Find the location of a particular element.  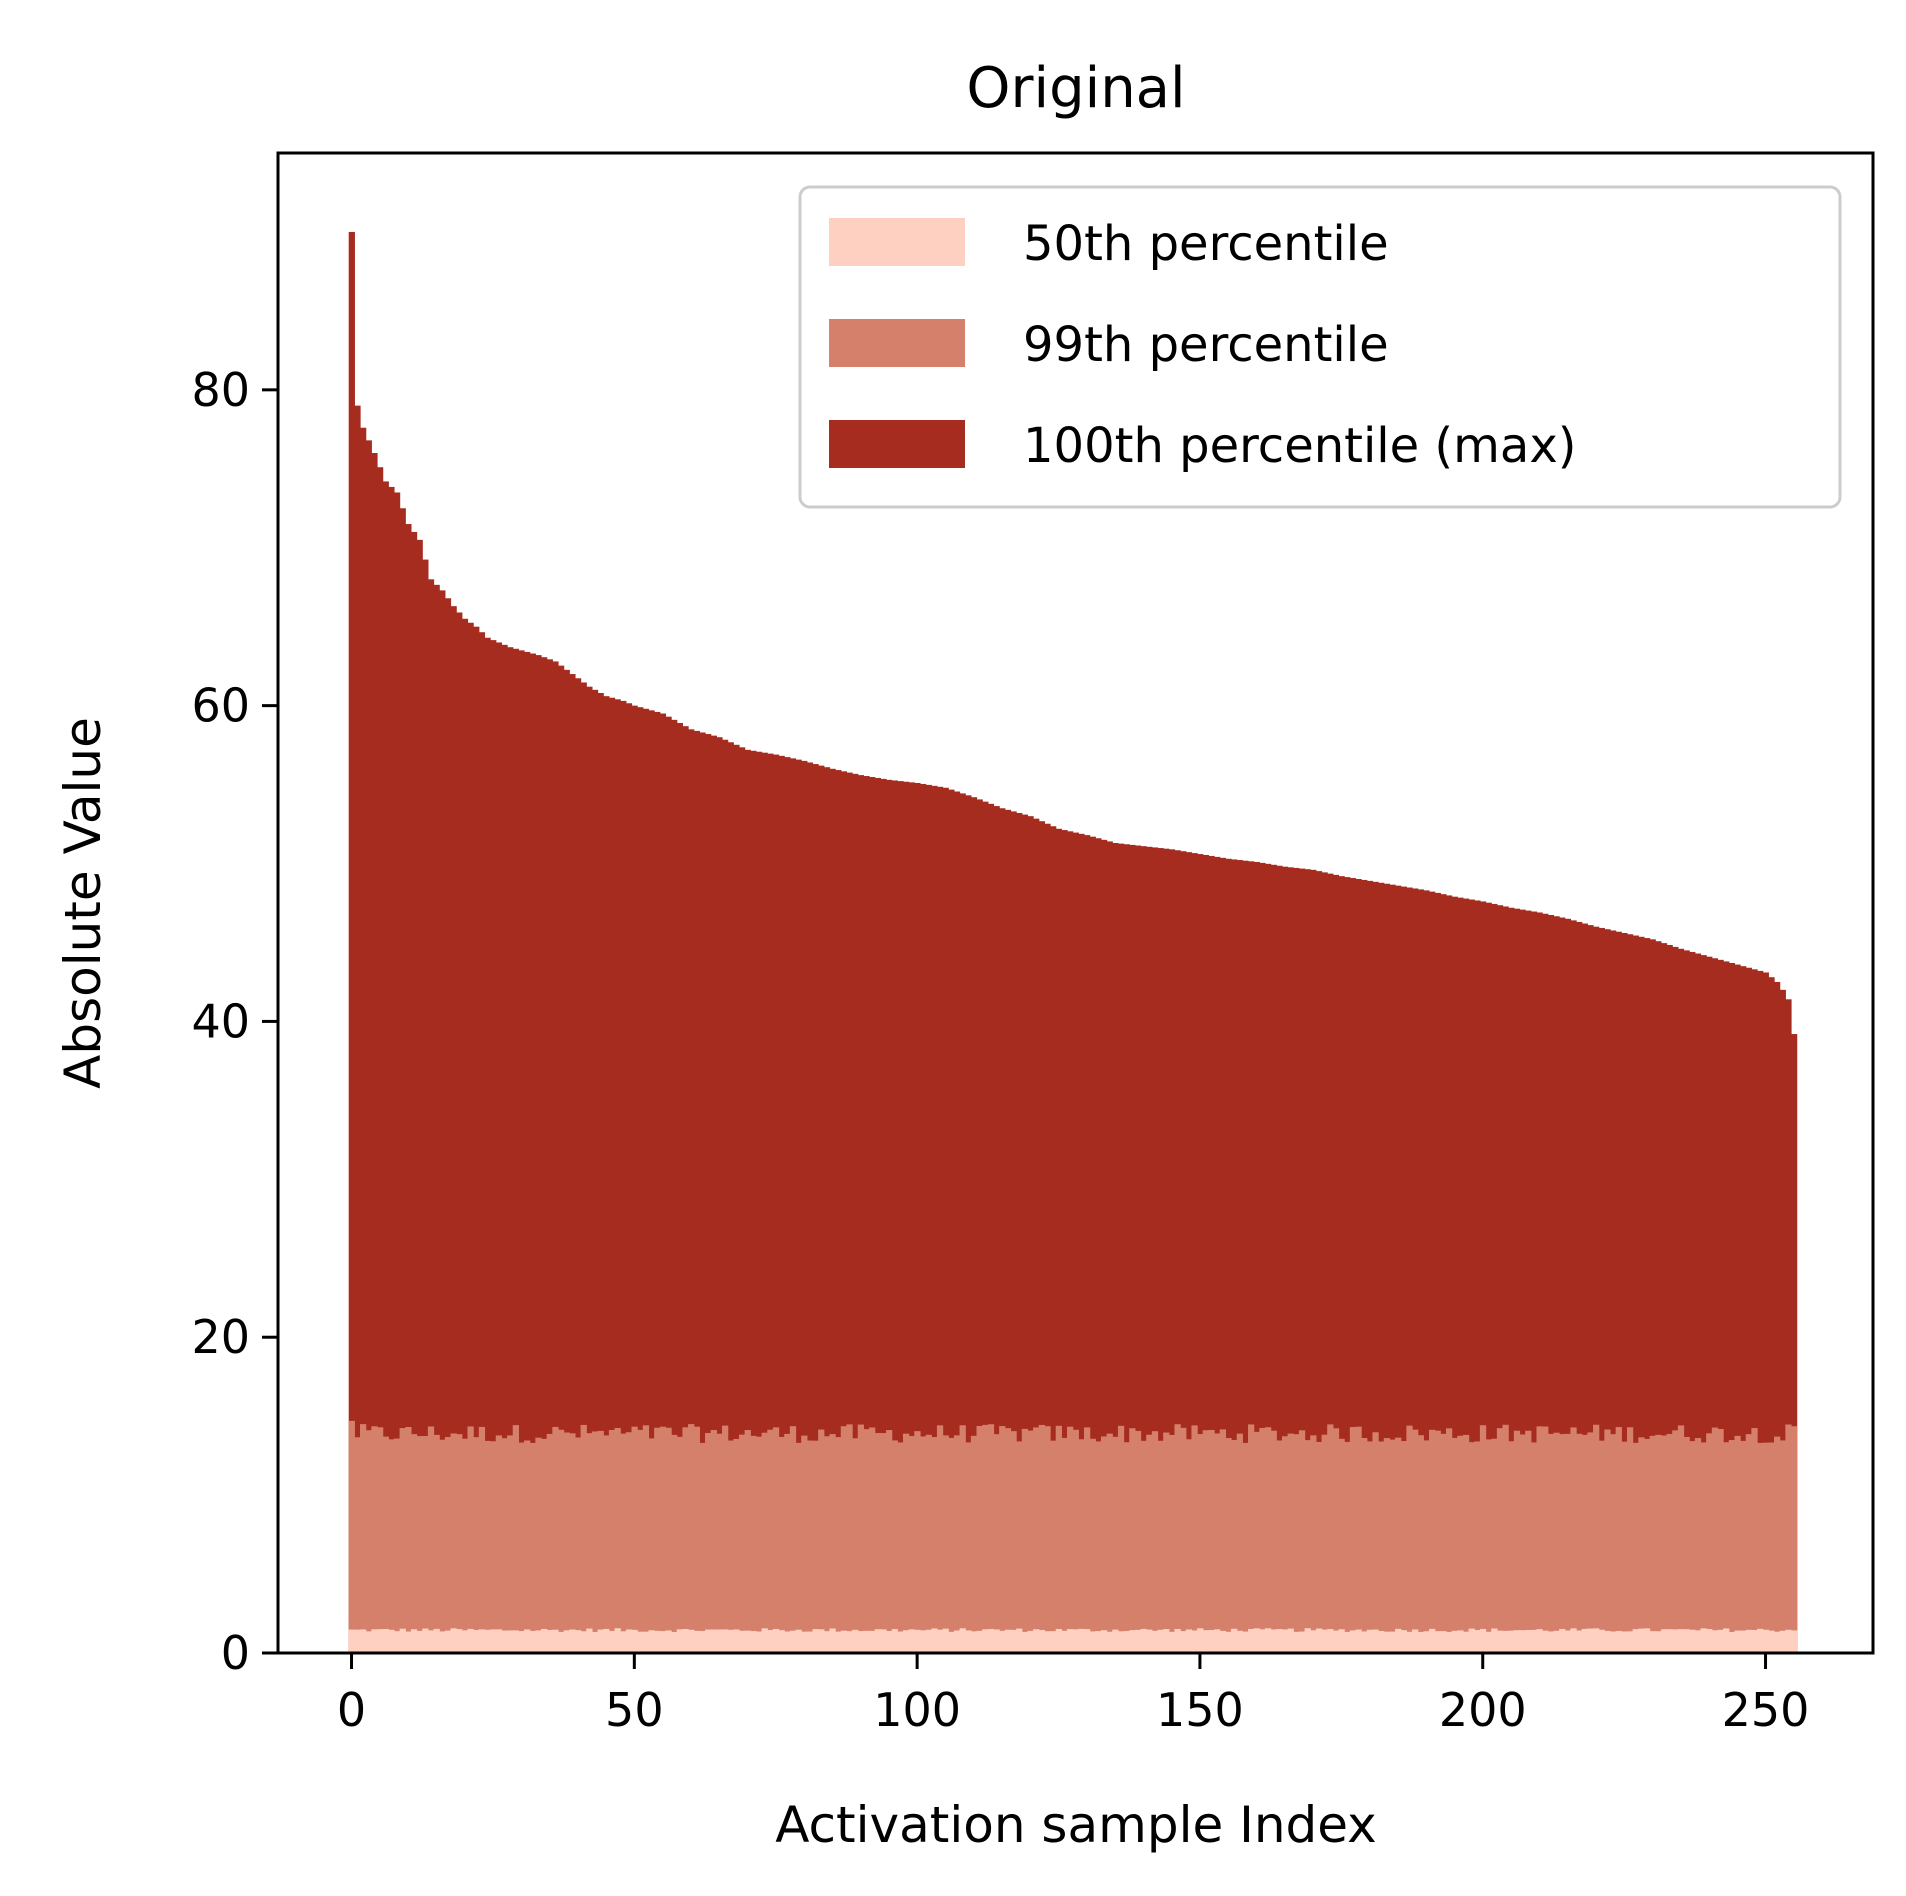

legend-swatch-99th is located at coordinates (897, 343).